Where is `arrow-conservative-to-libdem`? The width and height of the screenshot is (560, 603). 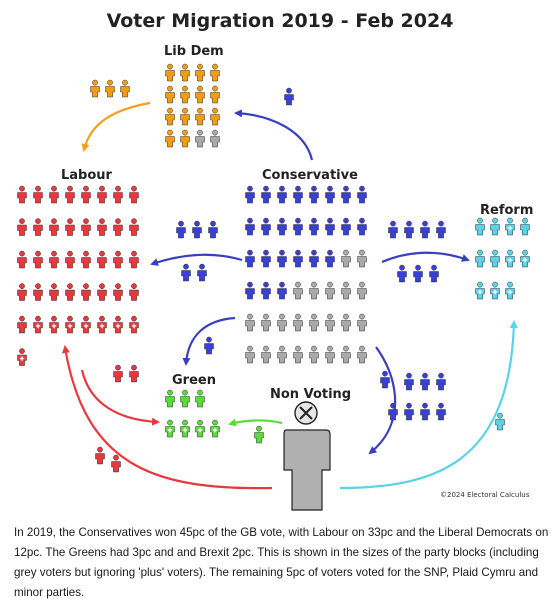
arrow-conservative-to-libdem is located at coordinates (274, 135).